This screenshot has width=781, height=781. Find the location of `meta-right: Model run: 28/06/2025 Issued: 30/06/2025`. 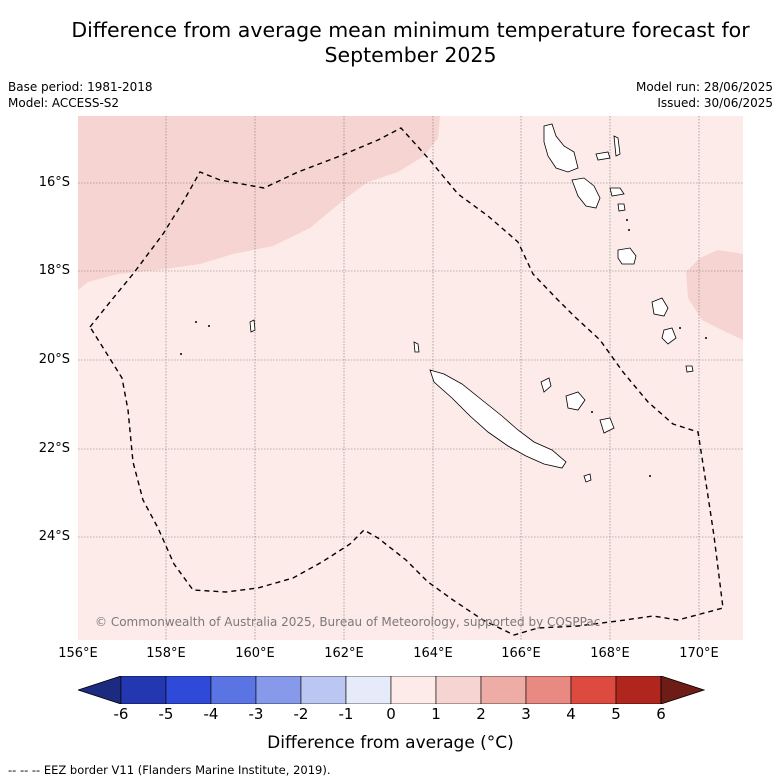

meta-right: Model run: 28/06/2025 Issued: 30/06/2025 is located at coordinates (704, 95).